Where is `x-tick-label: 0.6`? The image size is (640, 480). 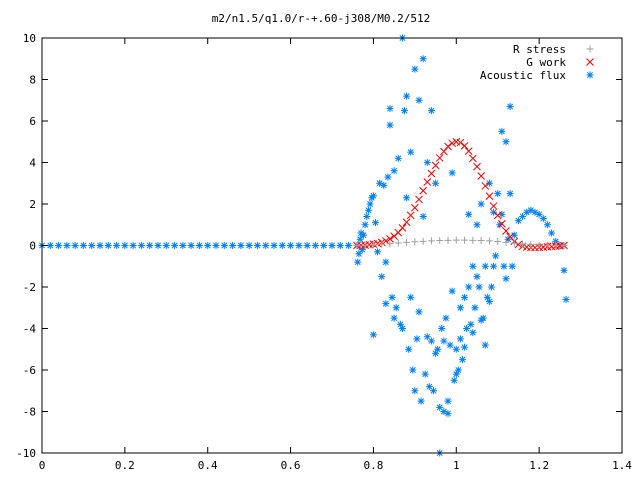
x-tick-label: 0.6 is located at coordinates (291, 465).